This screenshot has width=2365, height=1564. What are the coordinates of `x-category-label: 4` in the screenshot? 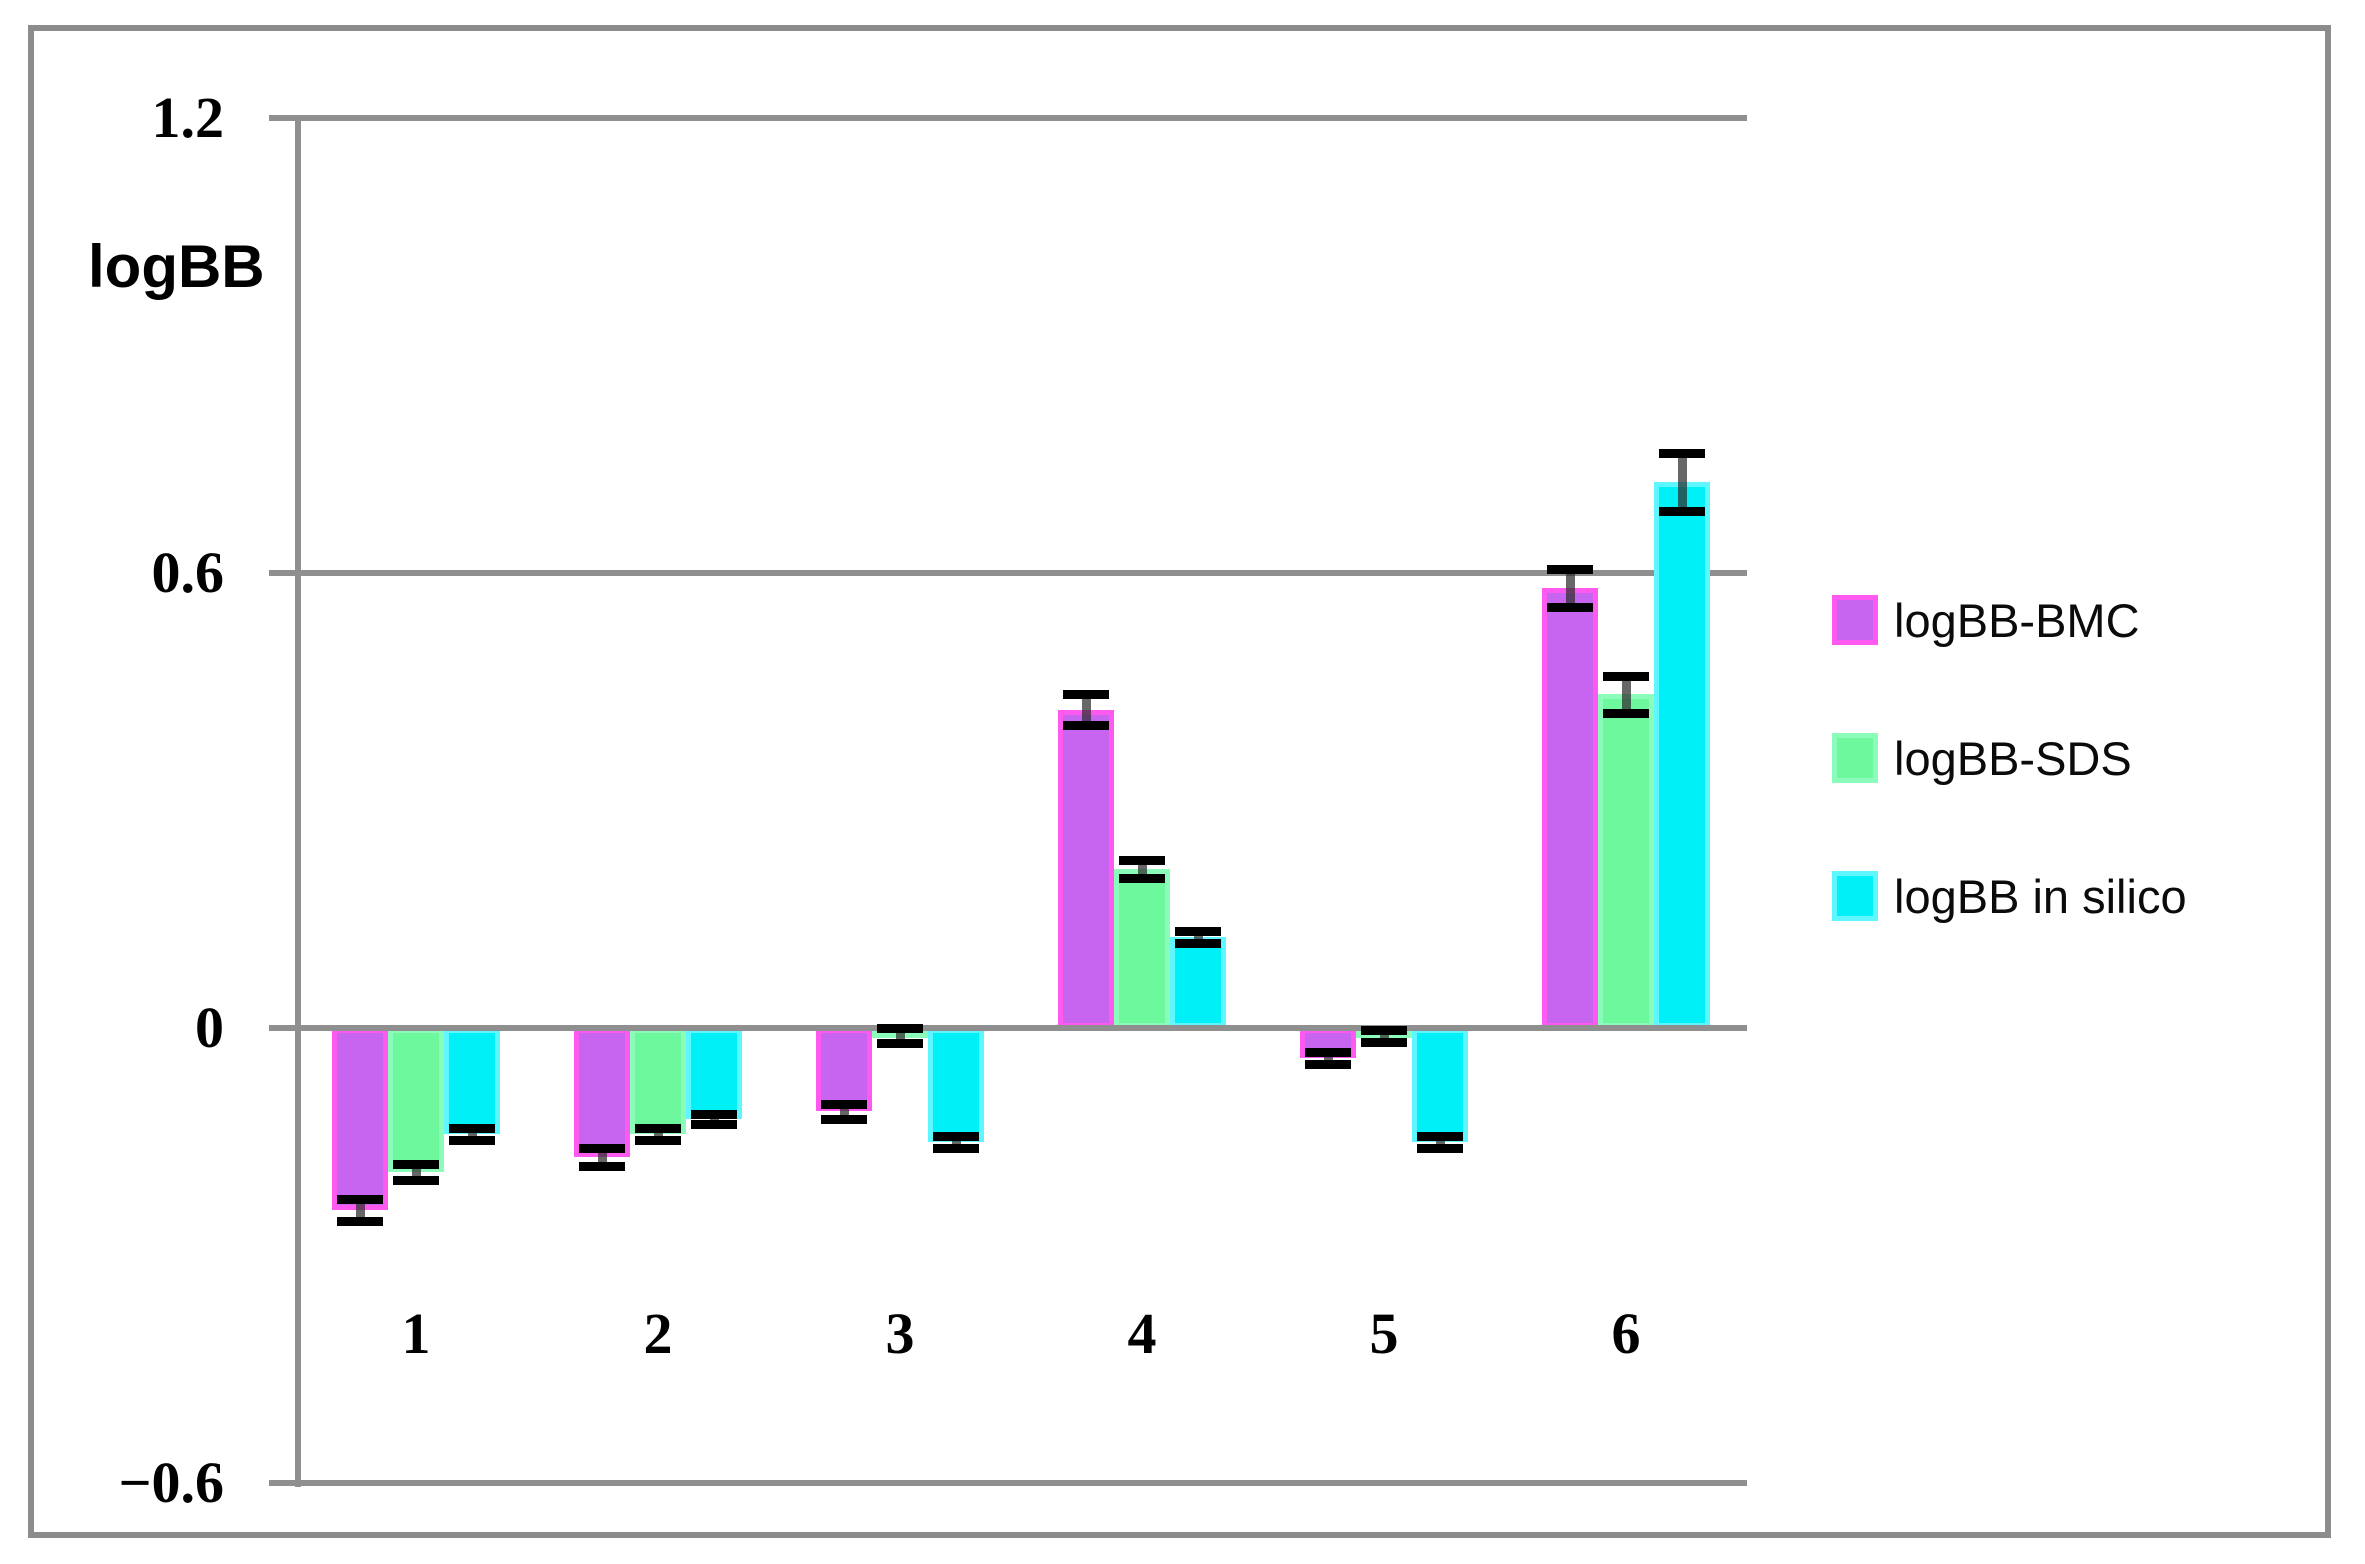 It's located at (1142, 1333).